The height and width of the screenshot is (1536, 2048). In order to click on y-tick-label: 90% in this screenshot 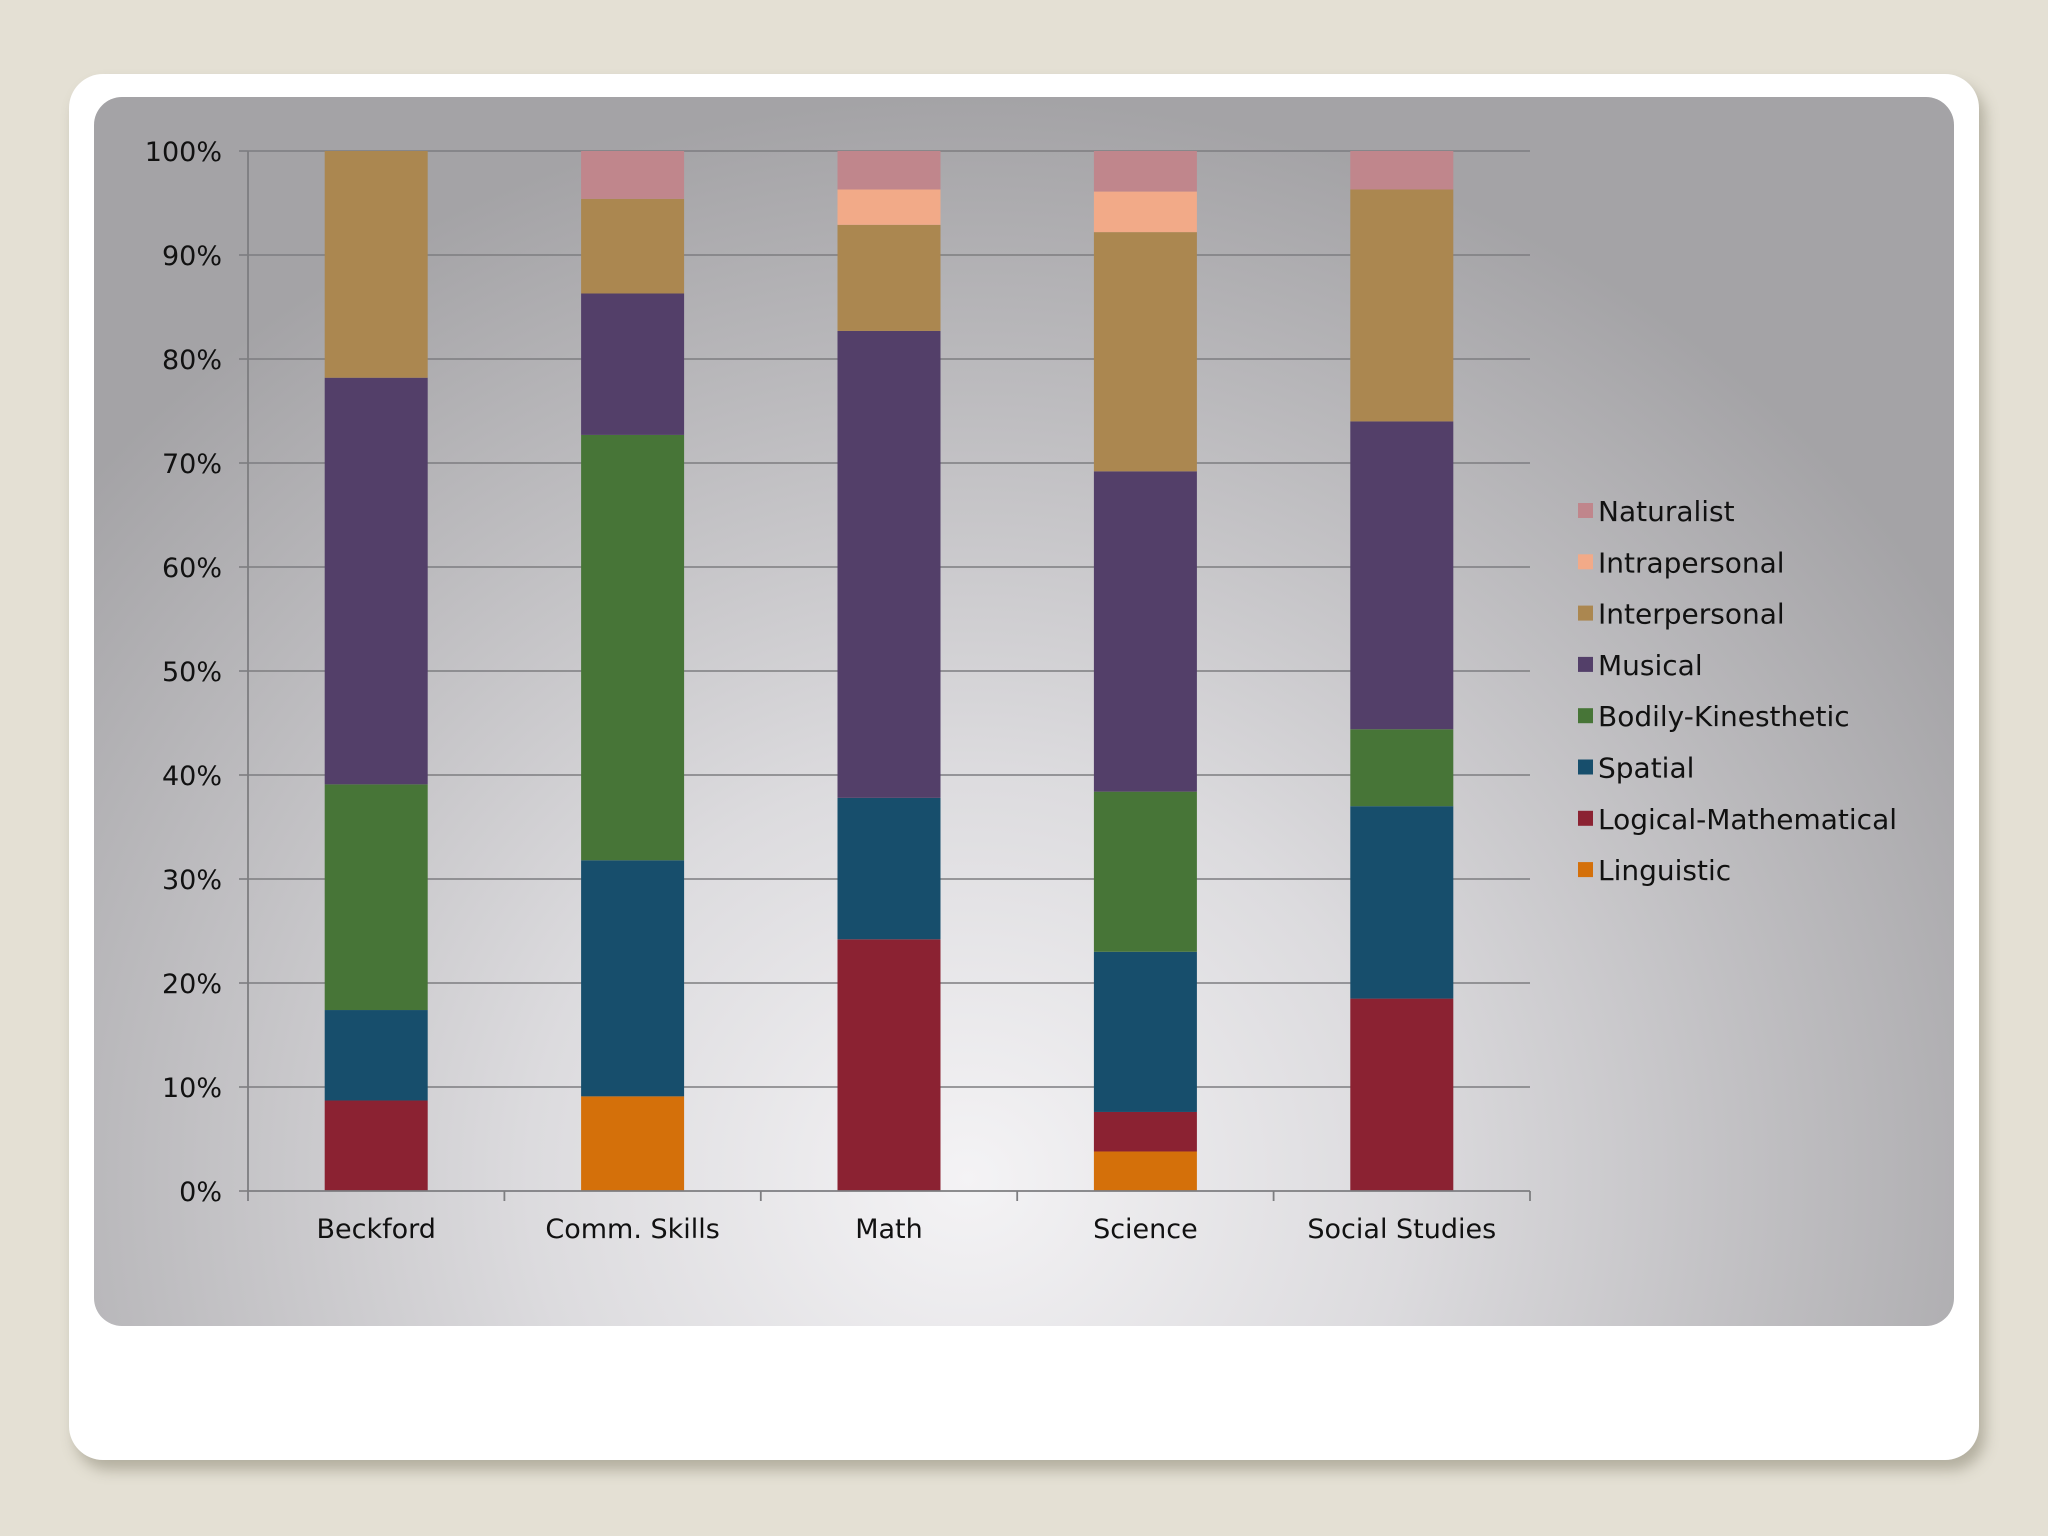, I will do `click(192, 256)`.